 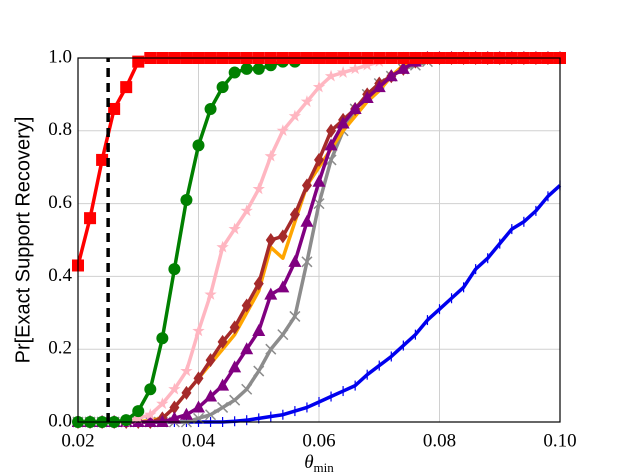 What do you see at coordinates (559, 440) in the screenshot?
I see `x-tick-label: 0.10` at bounding box center [559, 440].